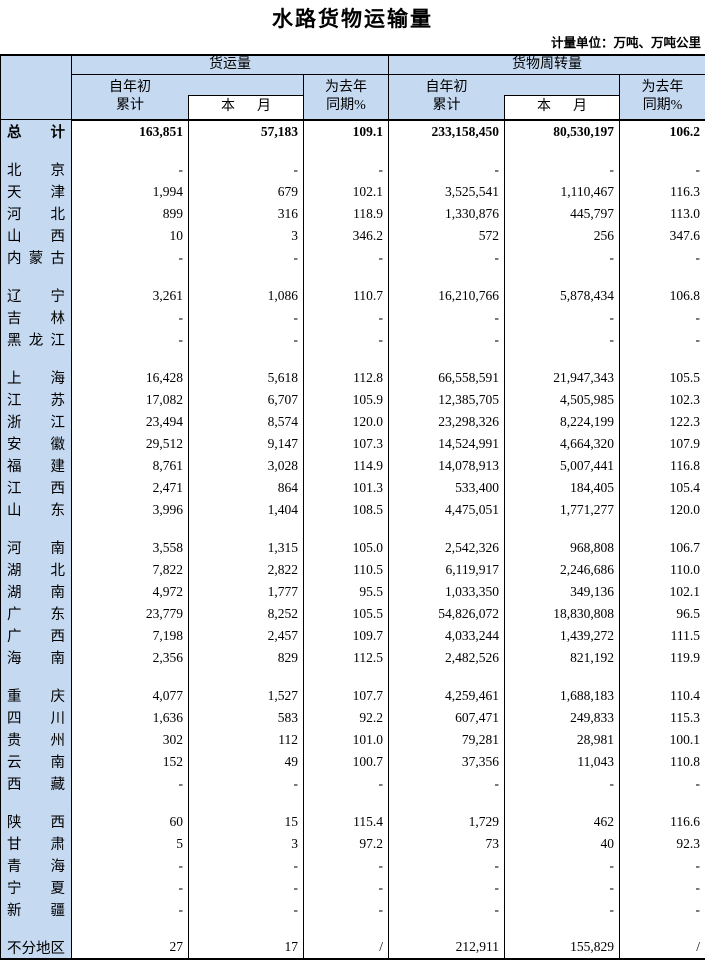 The height and width of the screenshot is (975, 705). What do you see at coordinates (345, 821) in the screenshot?
I see `data-cell: 115.4` at bounding box center [345, 821].